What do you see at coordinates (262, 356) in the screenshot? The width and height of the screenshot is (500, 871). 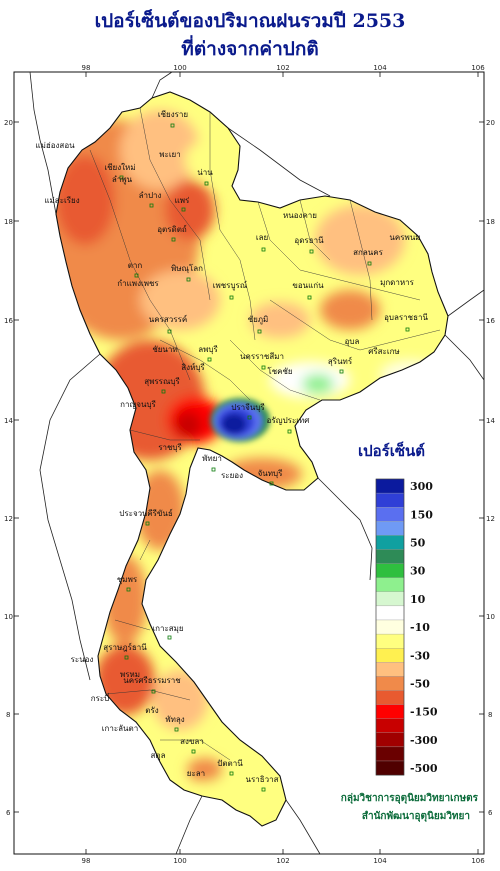 I see `province-label: นครราชสีมา` at bounding box center [262, 356].